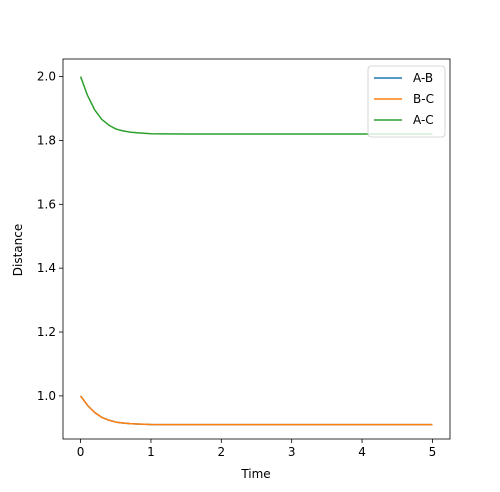 This screenshot has width=500, height=492. Describe the element at coordinates (423, 120) in the screenshot. I see `legend-label: A-C` at that location.